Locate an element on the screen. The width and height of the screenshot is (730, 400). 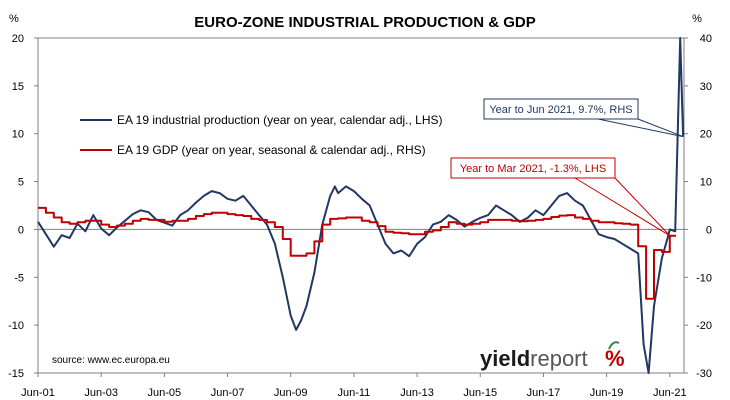
logo-leaf-icon is located at coordinates (614, 345).